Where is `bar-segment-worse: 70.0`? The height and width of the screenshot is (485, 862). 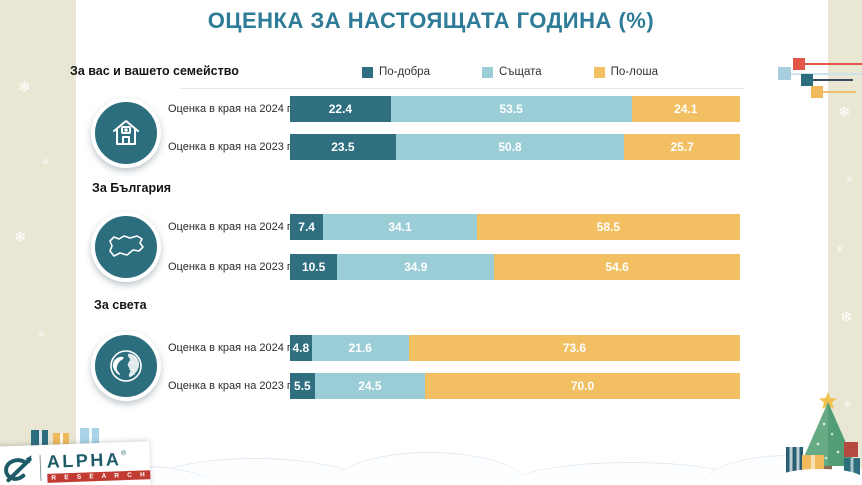
bar-segment-worse: 70.0 is located at coordinates (582, 386).